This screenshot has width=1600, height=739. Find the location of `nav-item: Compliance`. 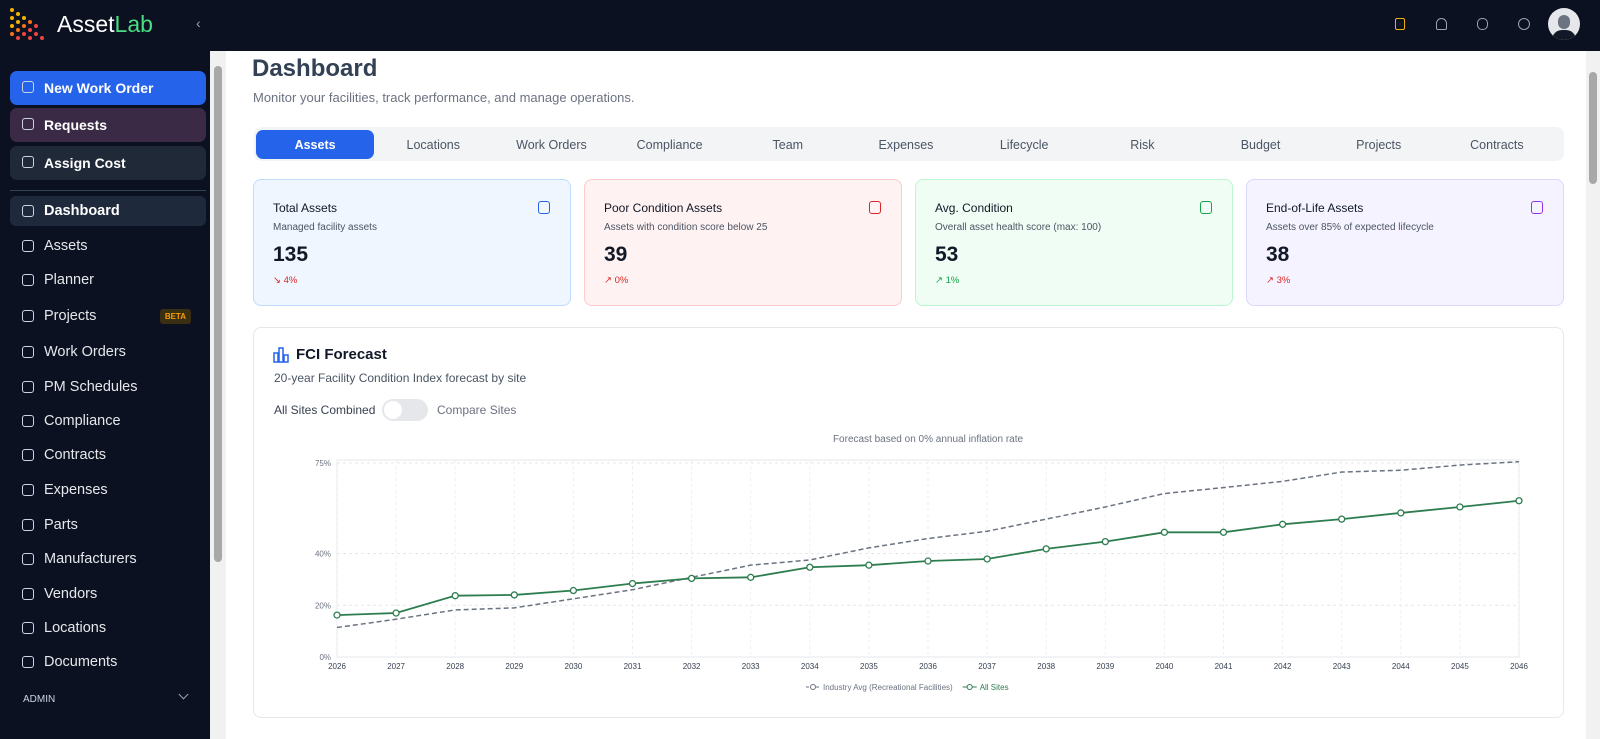

nav-item: Compliance is located at coordinates (108, 421).